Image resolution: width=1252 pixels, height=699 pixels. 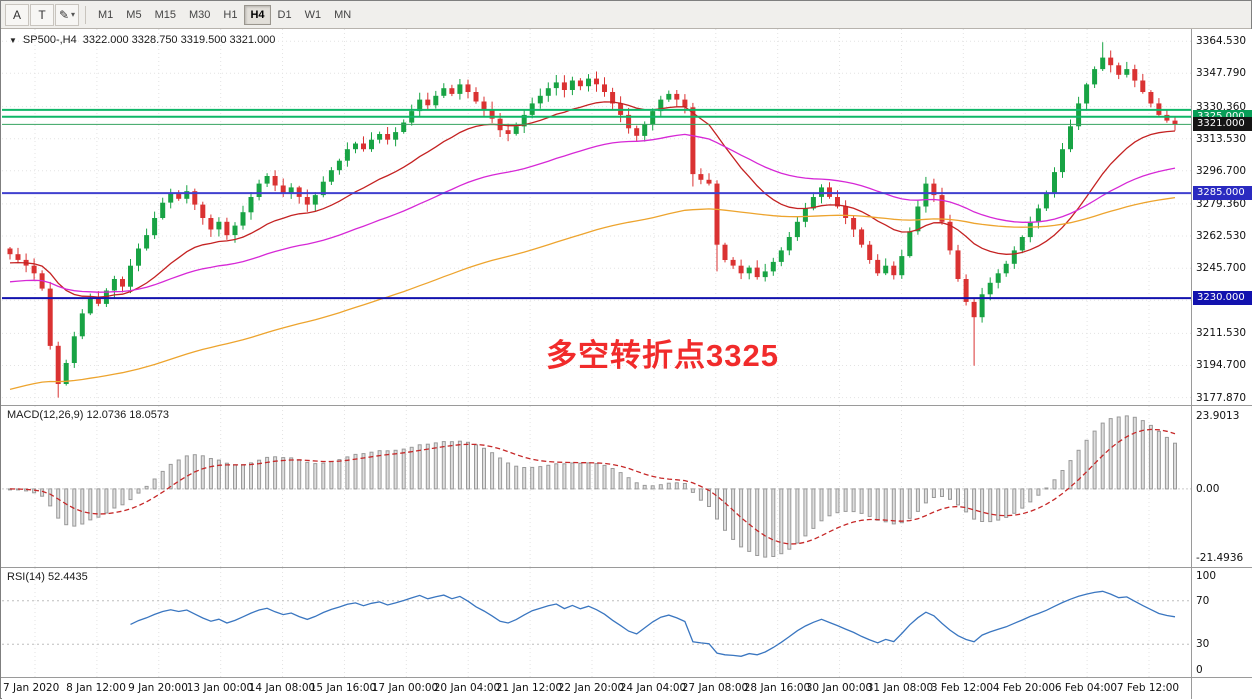 I want to click on rsi-line, so click(x=653, y=623).